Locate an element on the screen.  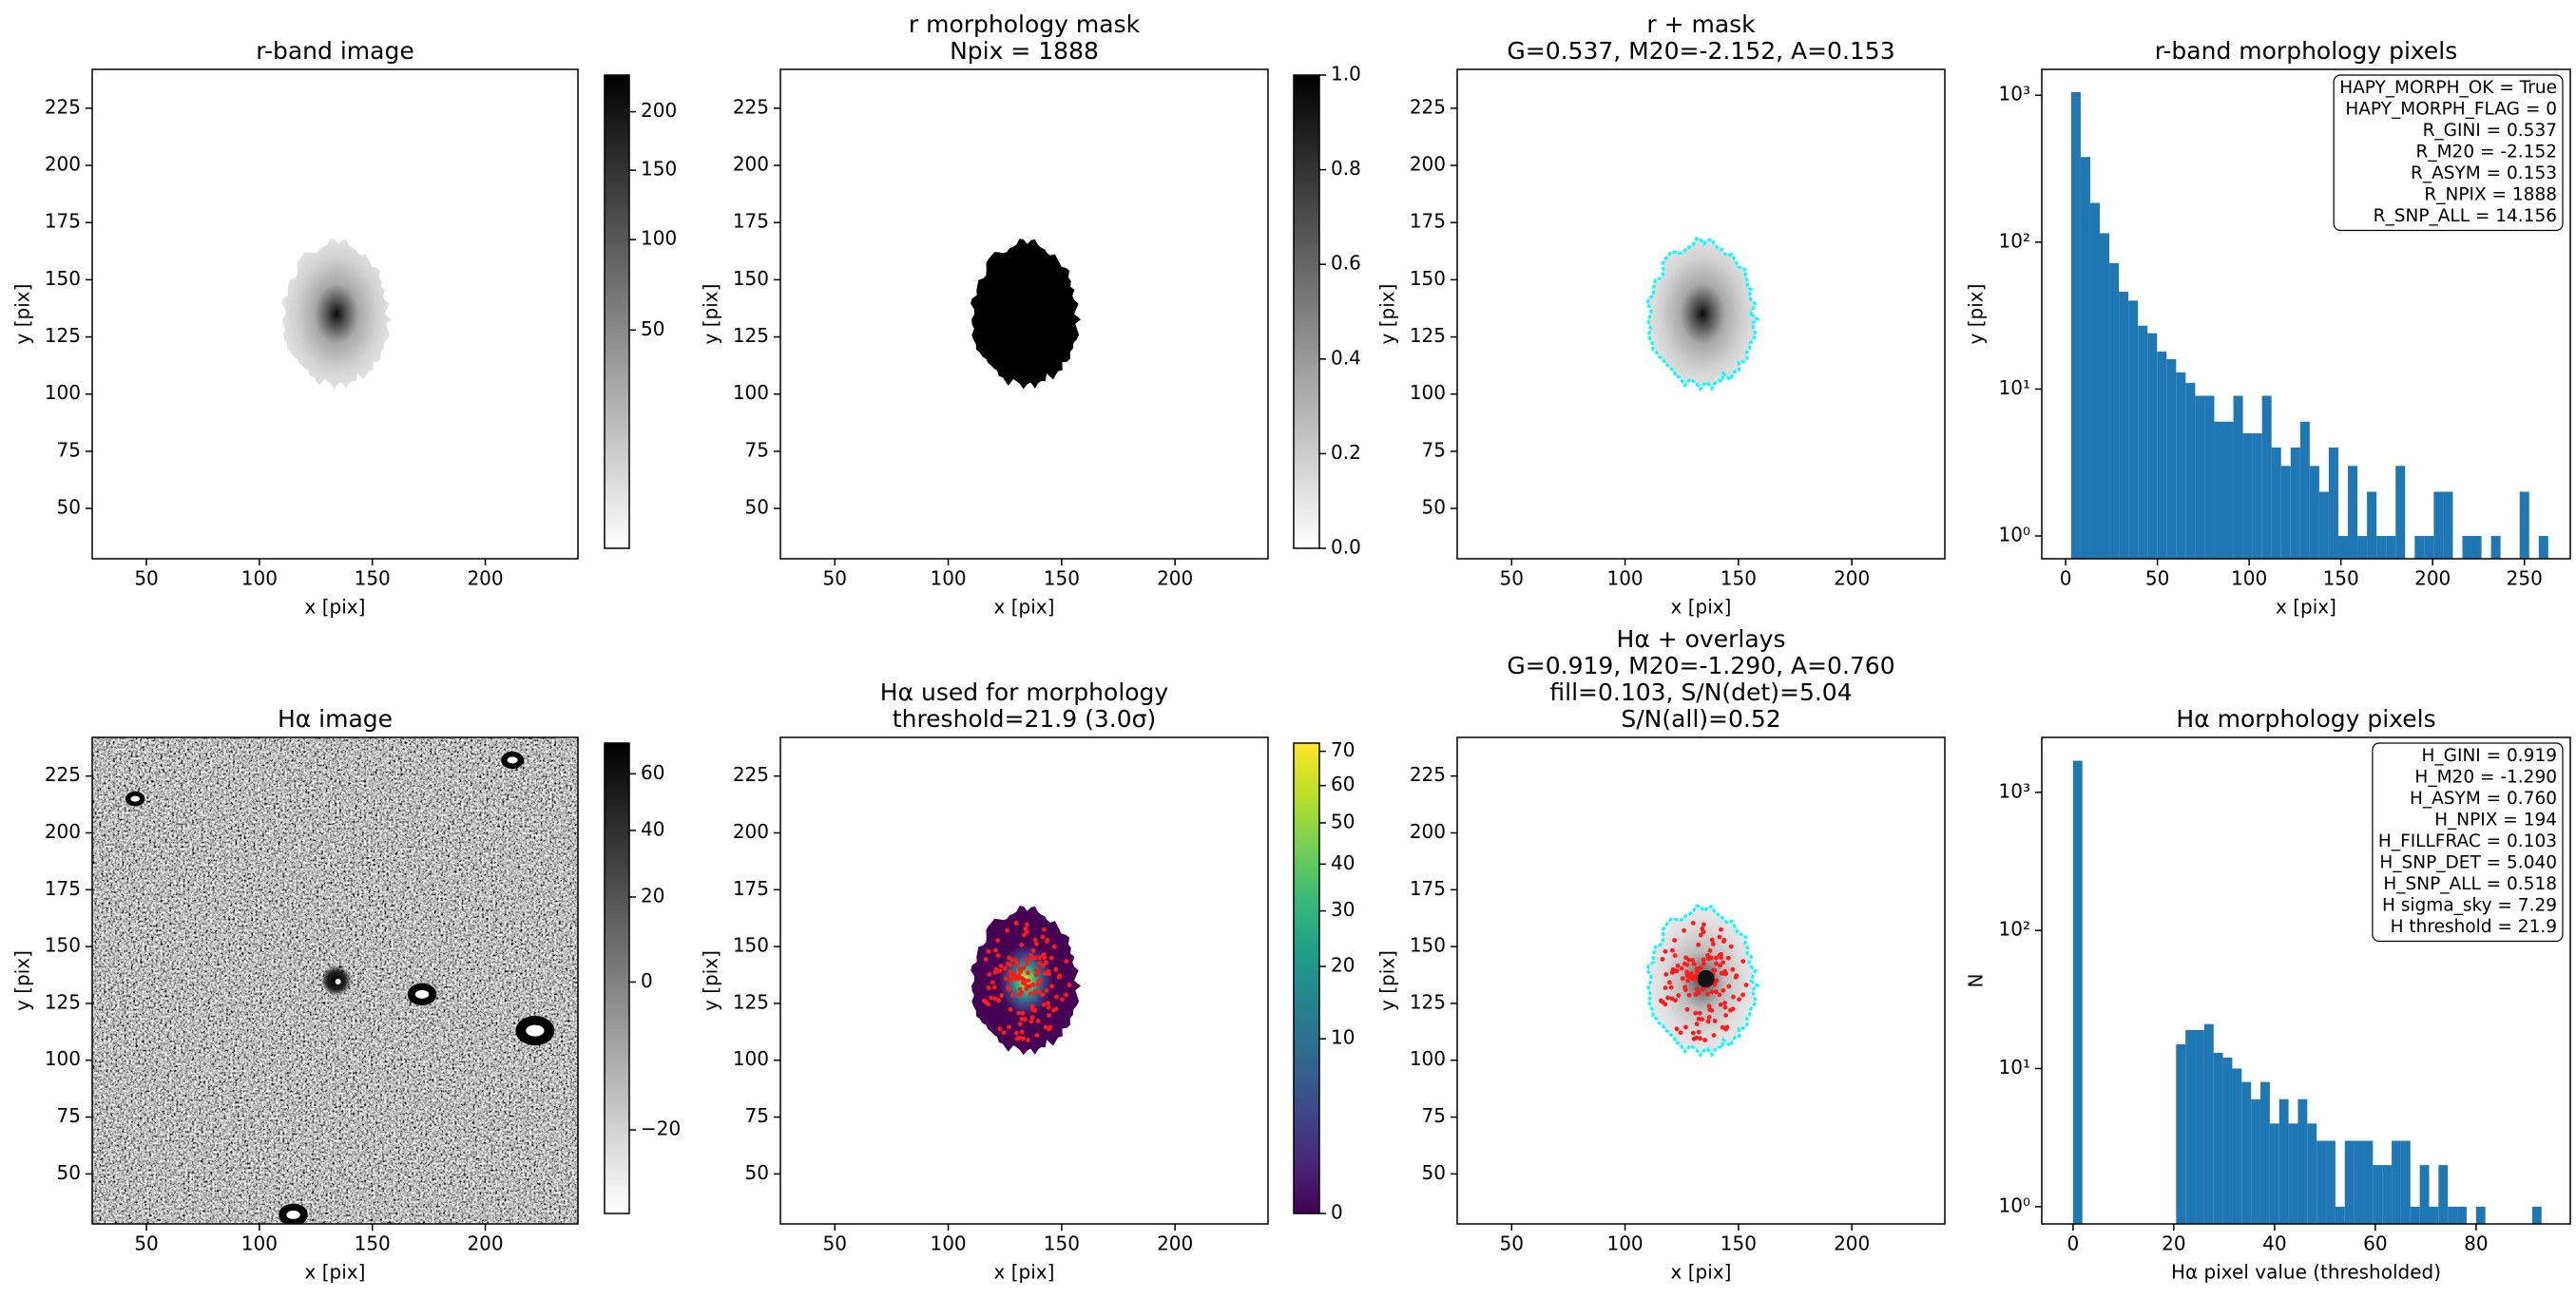
colorbar-tick-label: 20 is located at coordinates (652, 895).